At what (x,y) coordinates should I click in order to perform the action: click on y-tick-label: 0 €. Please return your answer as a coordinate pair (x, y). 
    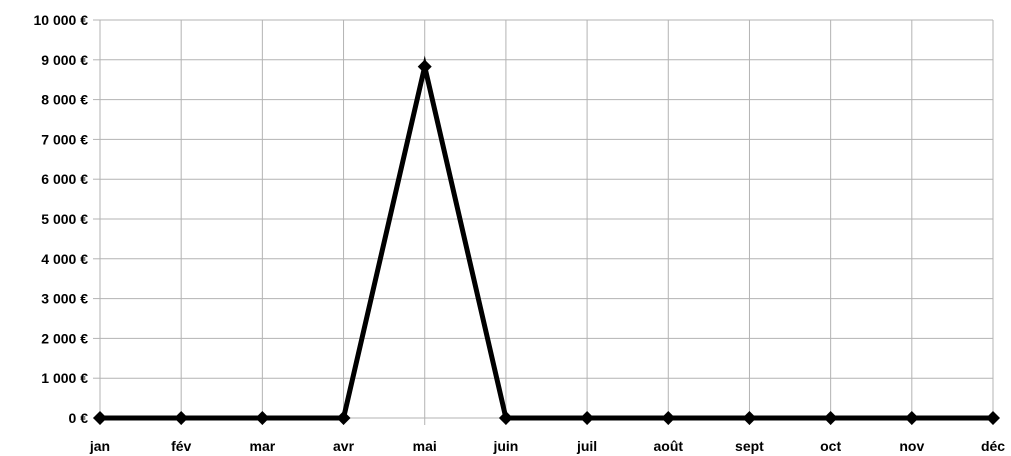
    Looking at the image, I should click on (79, 418).